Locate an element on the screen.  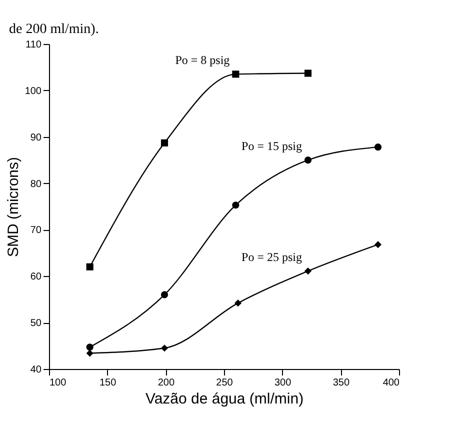
y-tick-label: 90 is located at coordinates (36, 138).